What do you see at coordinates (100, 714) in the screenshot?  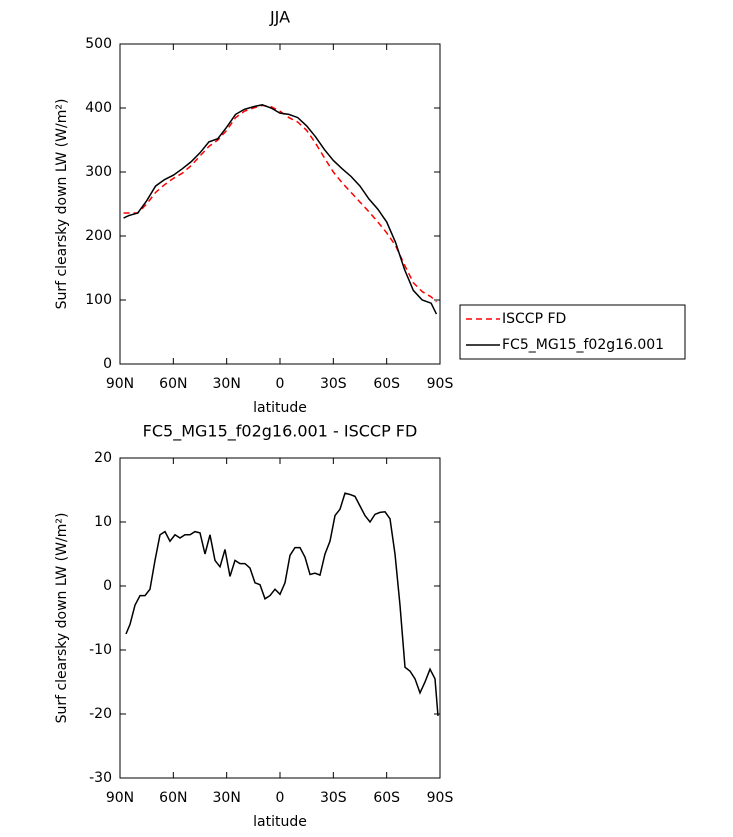 I see `y-tick-label: -20` at bounding box center [100, 714].